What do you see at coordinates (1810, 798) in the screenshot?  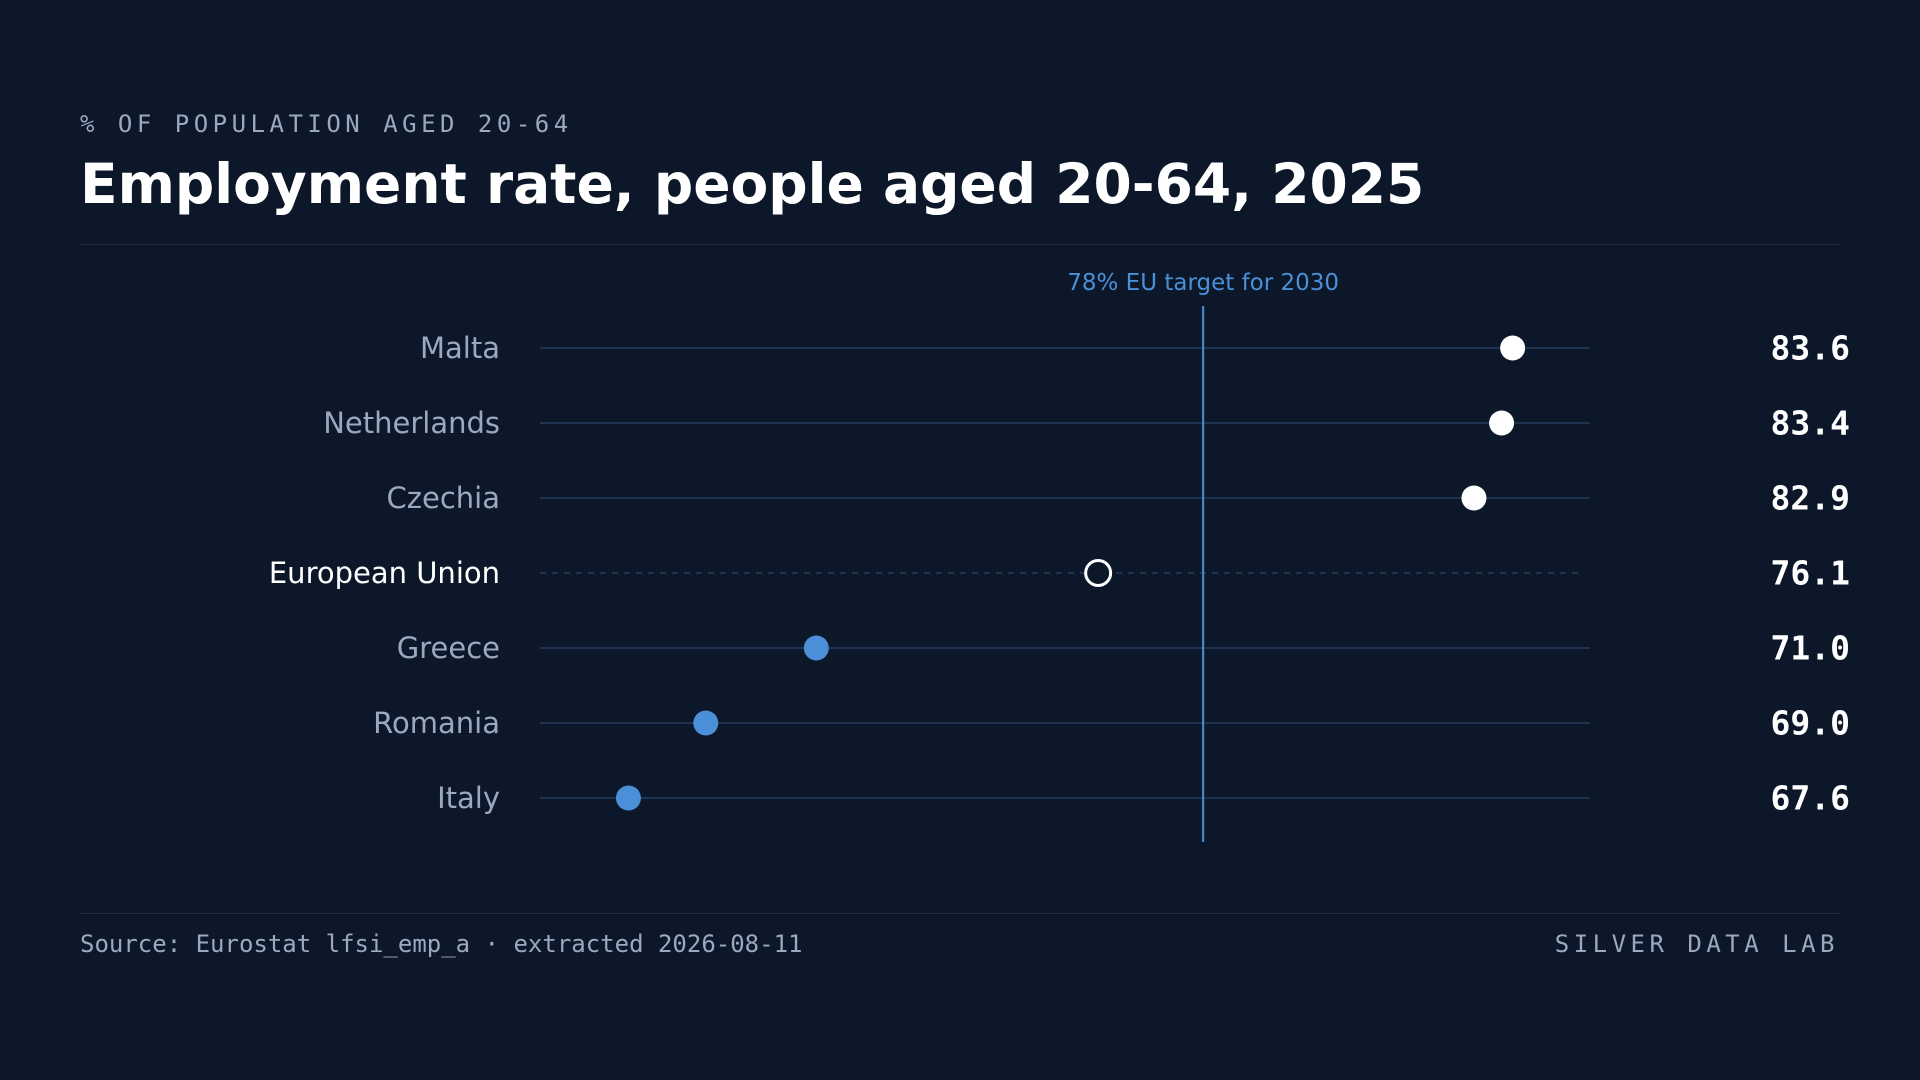 I see `value-label: 67.6` at bounding box center [1810, 798].